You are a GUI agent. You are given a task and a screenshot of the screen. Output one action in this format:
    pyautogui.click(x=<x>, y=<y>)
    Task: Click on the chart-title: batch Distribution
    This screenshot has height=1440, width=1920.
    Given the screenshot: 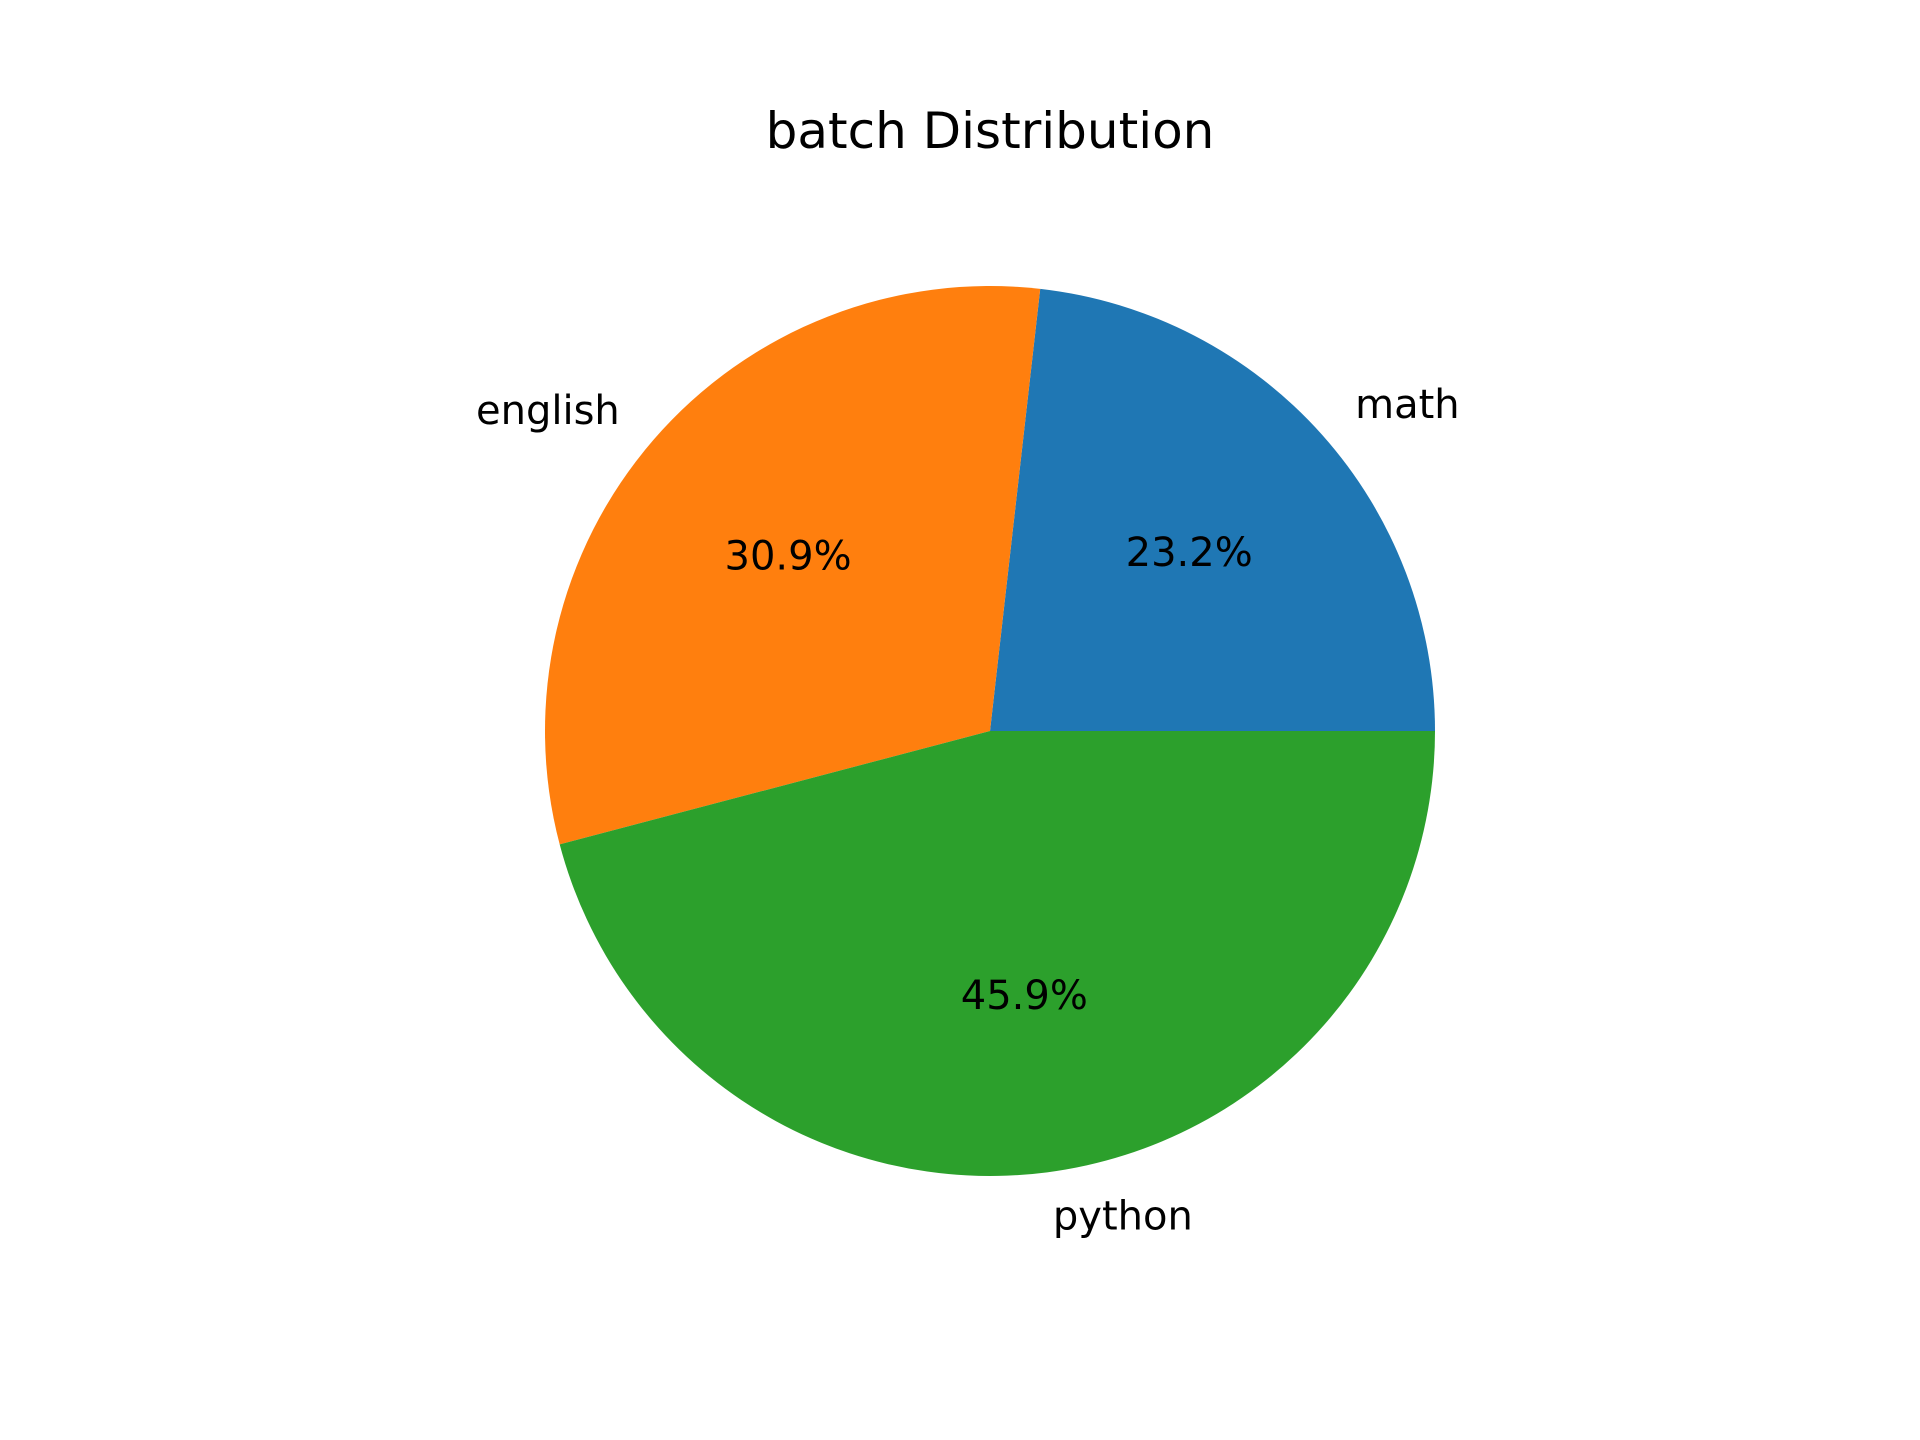 What is the action you would take?
    pyautogui.click(x=990, y=131)
    